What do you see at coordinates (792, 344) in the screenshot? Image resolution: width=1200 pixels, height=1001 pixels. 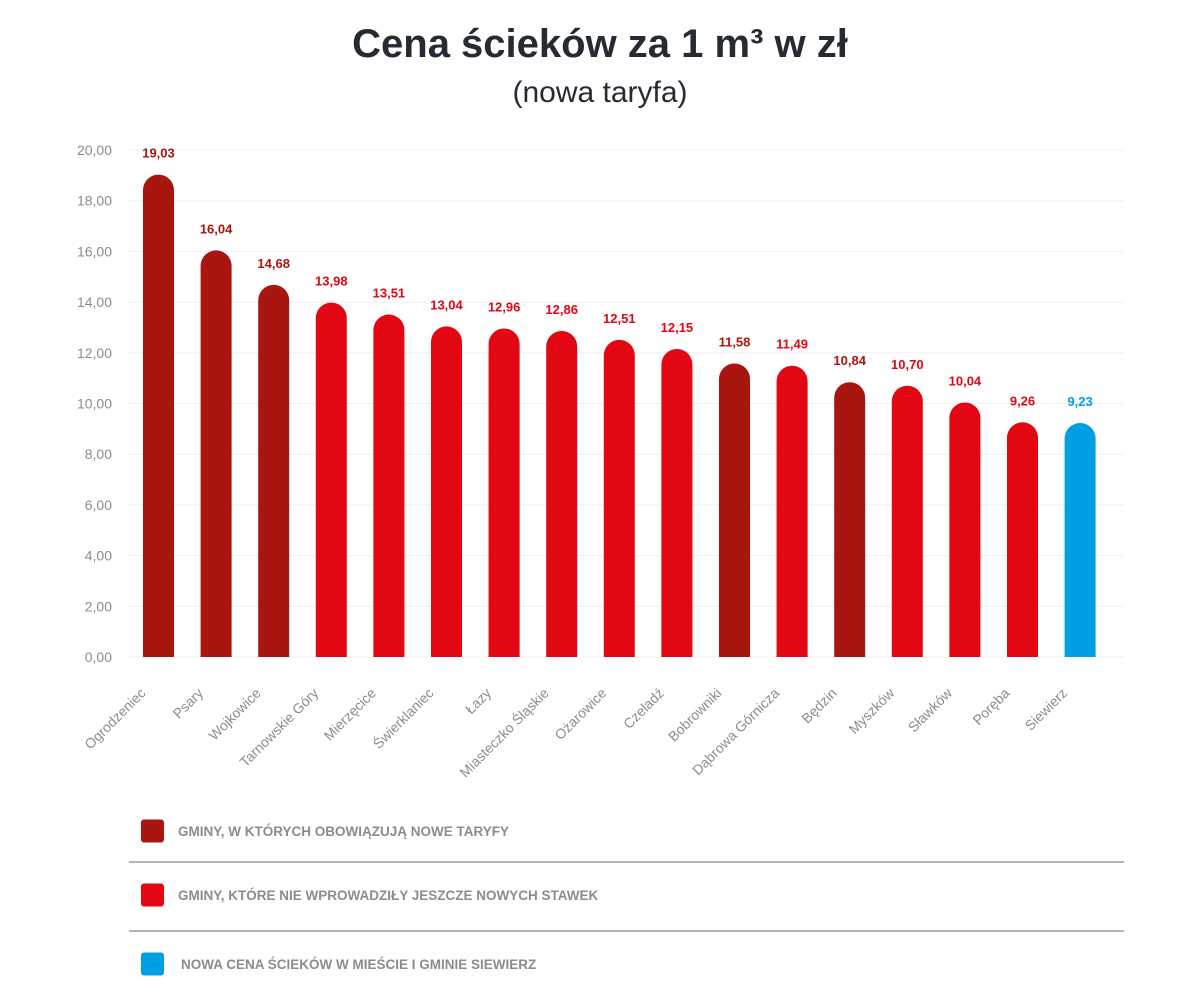 I see `data-label-11: 11,49` at bounding box center [792, 344].